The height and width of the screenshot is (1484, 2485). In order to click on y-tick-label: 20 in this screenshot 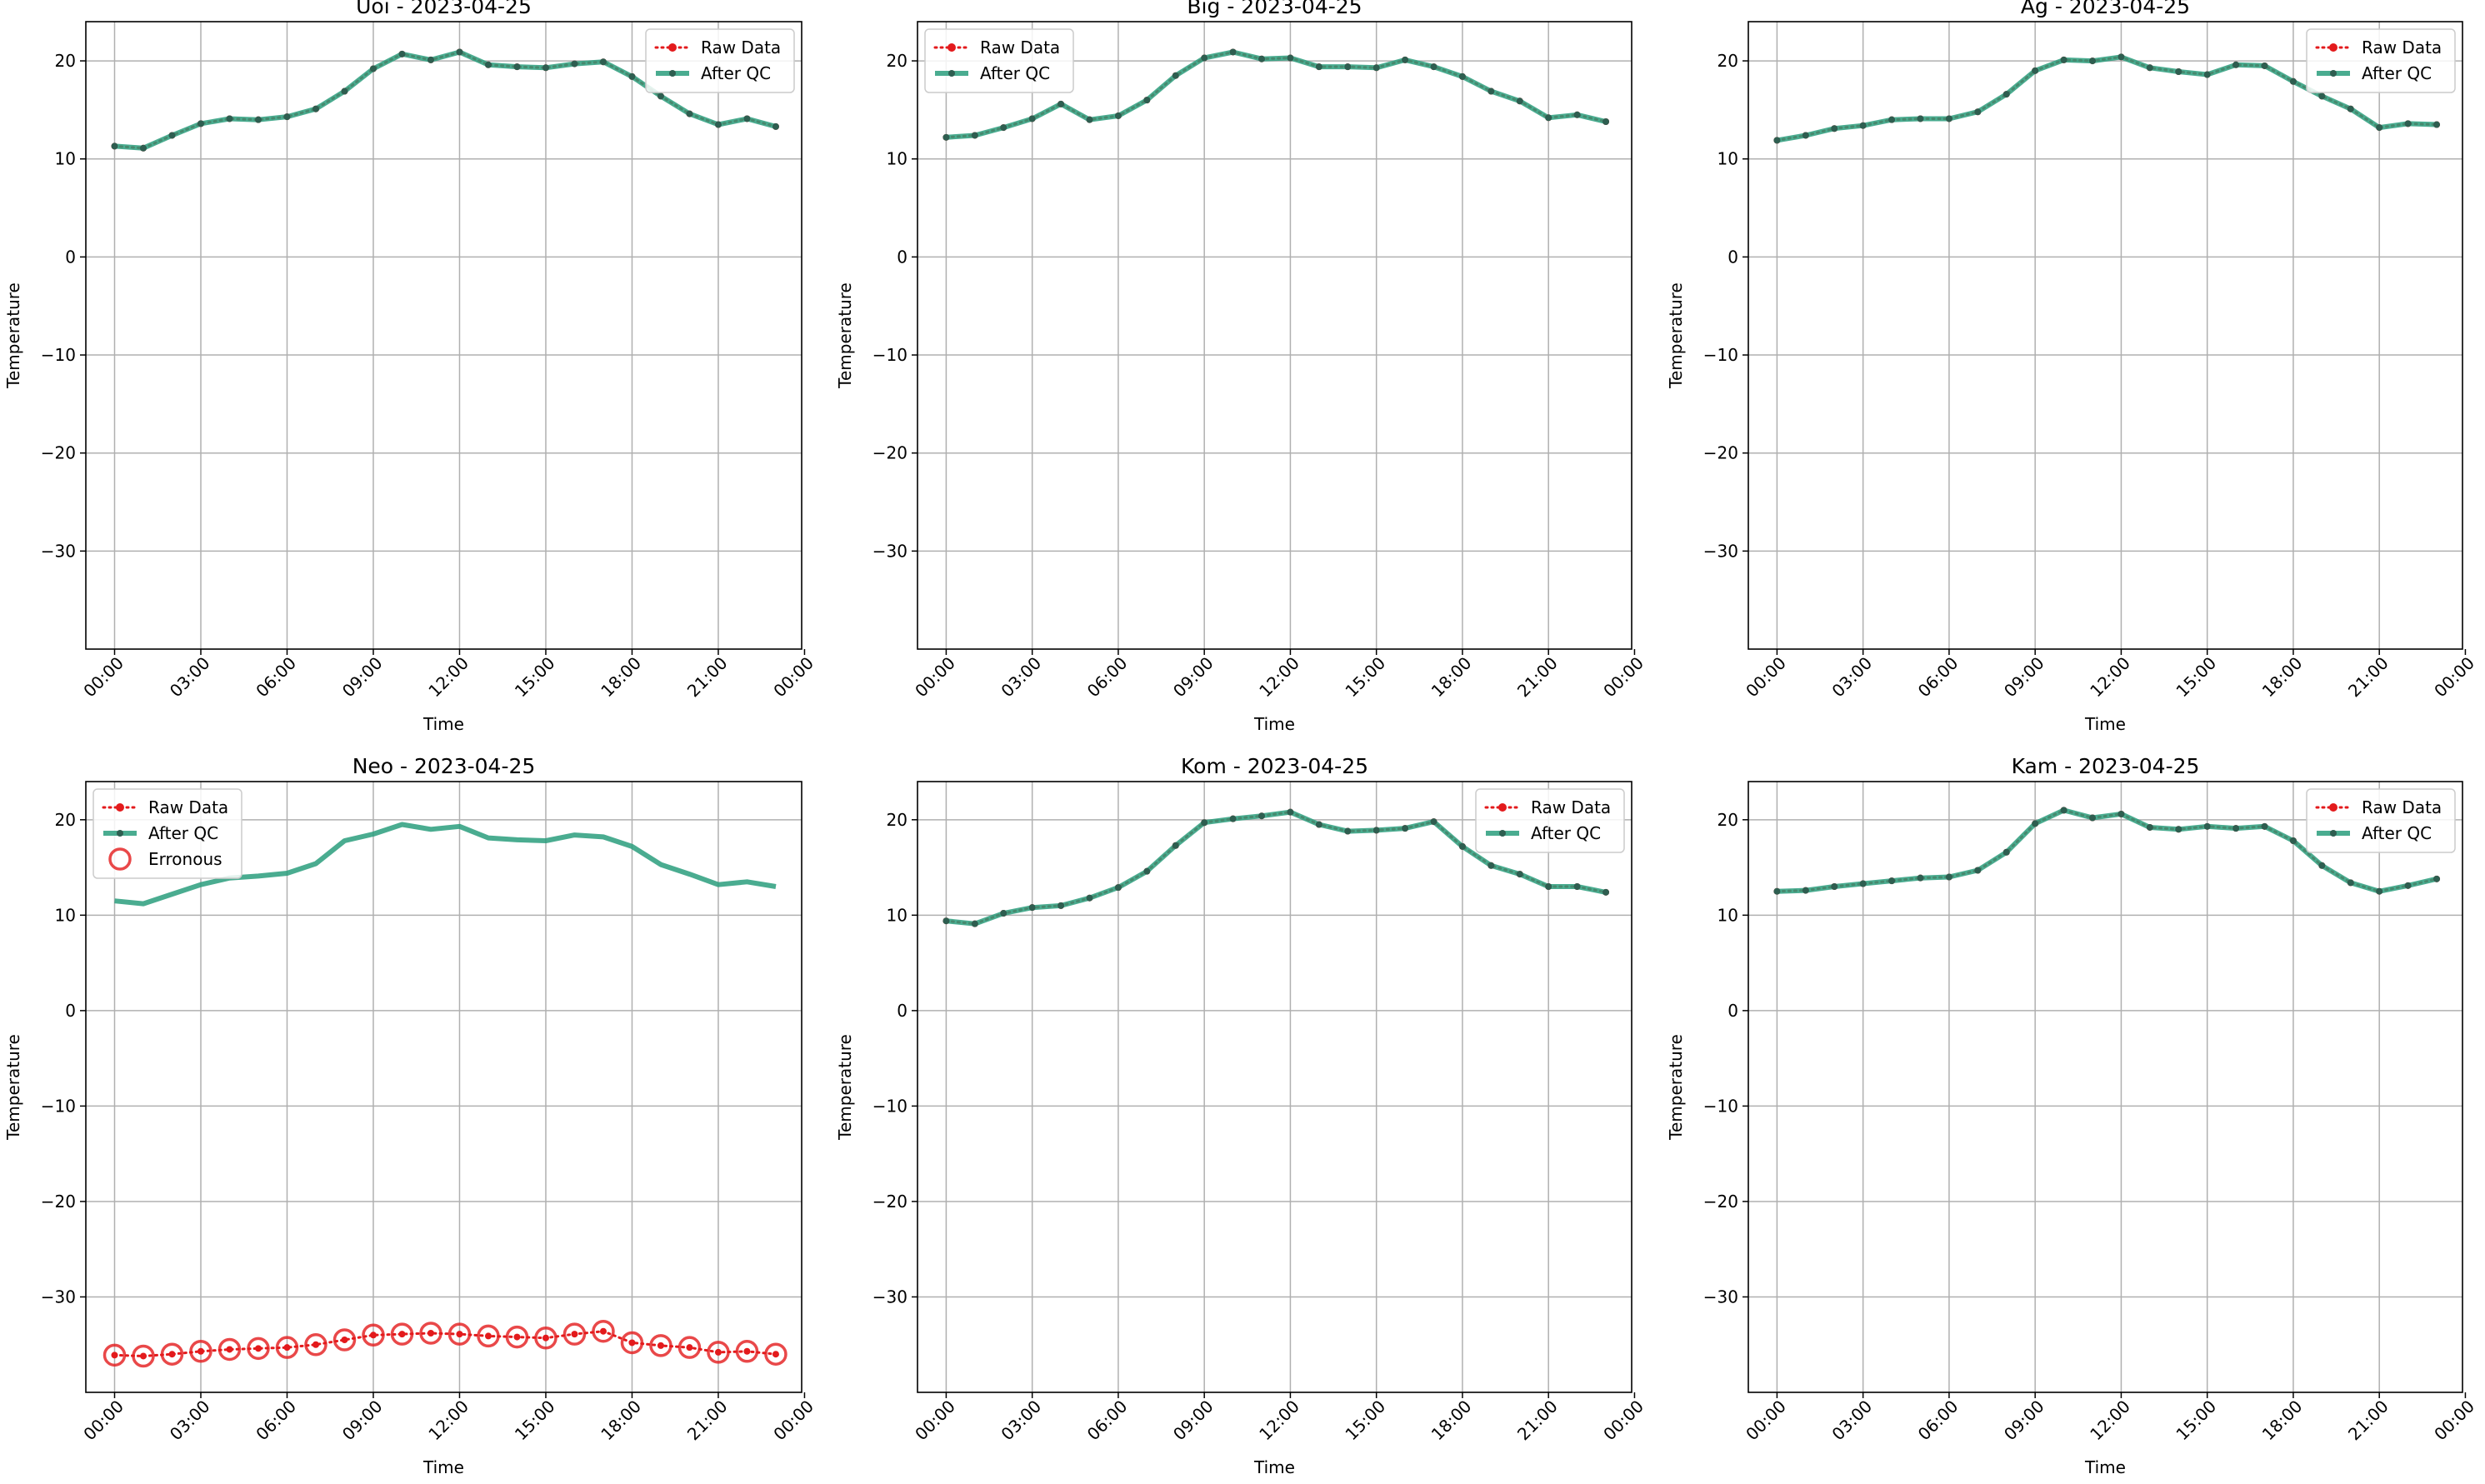, I will do `click(65, 820)`.